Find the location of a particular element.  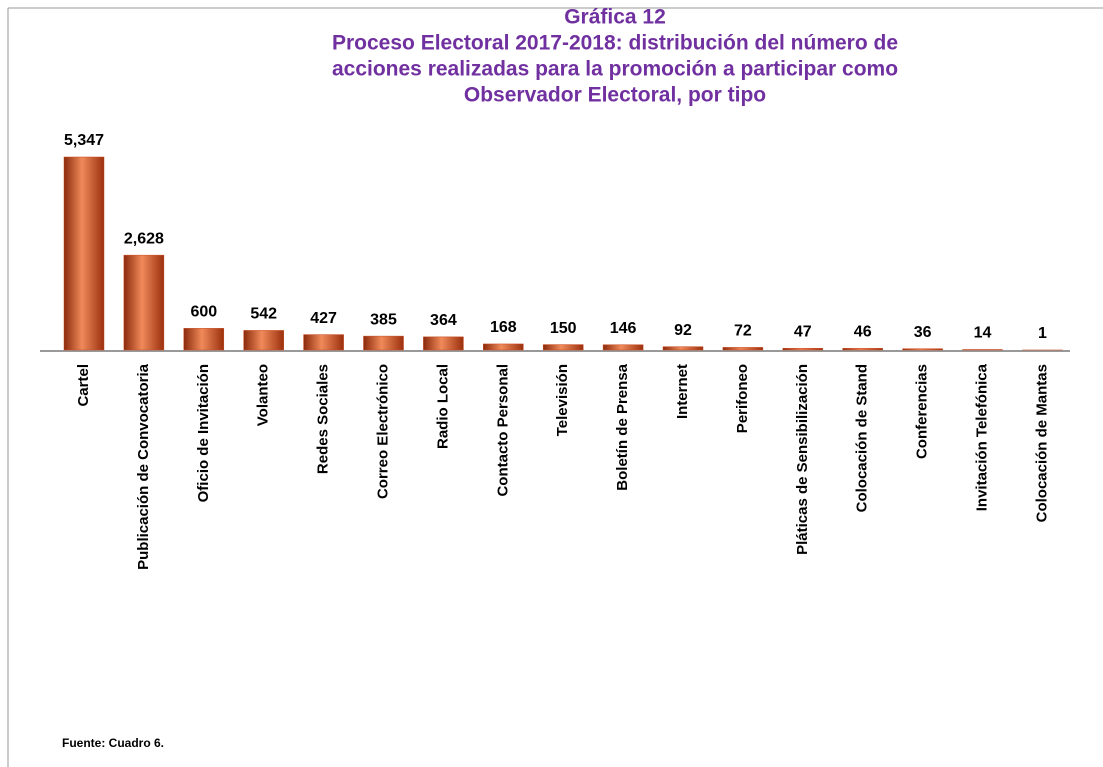

x-tick-label: Boletín de Prensa is located at coordinates (622, 426).